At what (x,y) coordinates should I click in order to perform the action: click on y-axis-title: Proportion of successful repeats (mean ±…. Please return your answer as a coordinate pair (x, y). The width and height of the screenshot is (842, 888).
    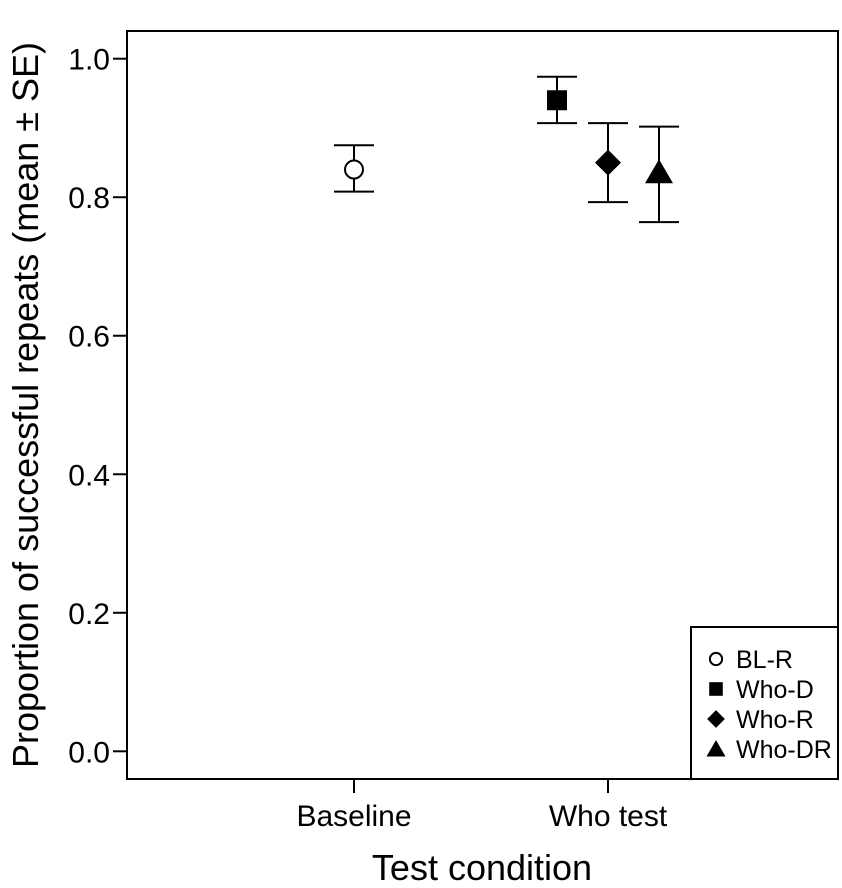
    Looking at the image, I should click on (25, 405).